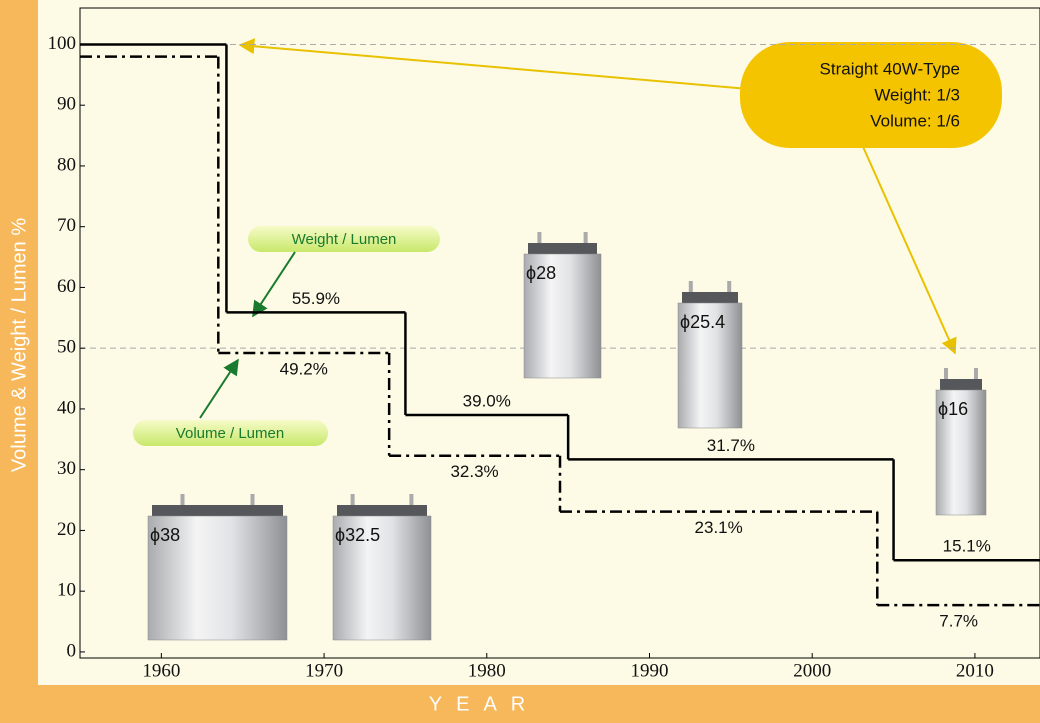 This screenshot has height=723, width=1040. I want to click on data-label: 39.0%, so click(487, 400).